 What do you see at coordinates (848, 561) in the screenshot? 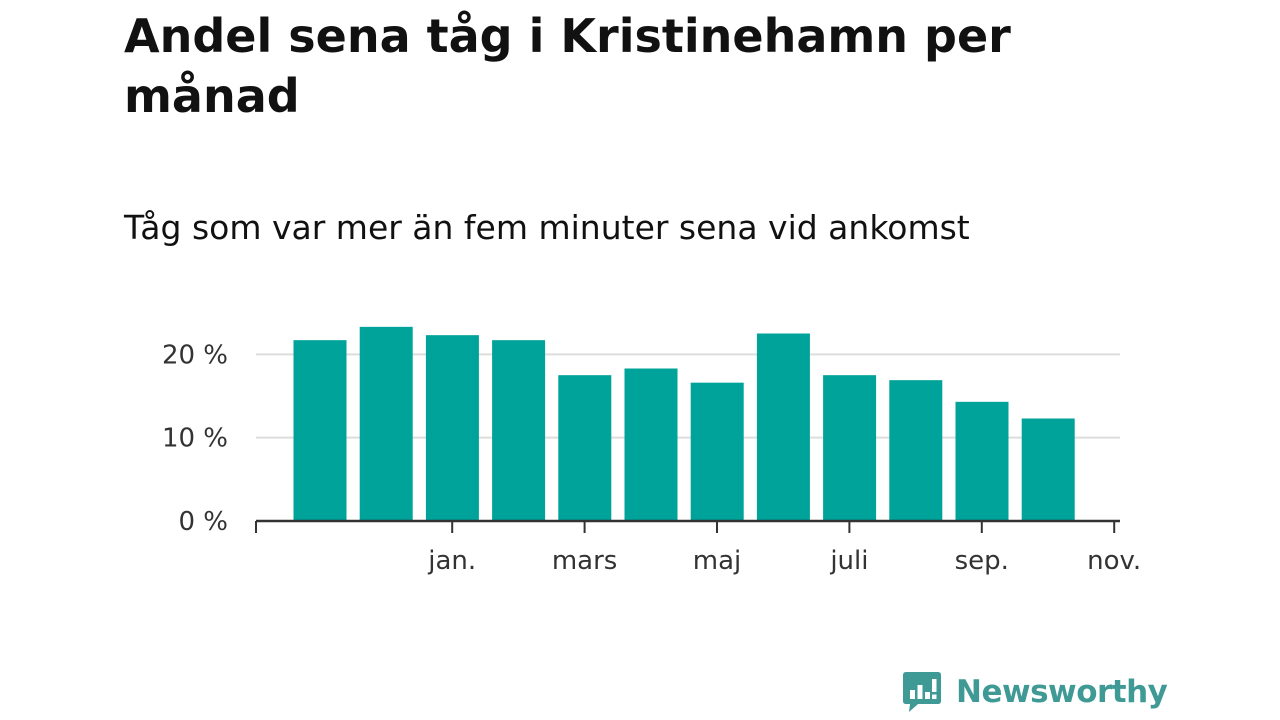
I see `x-tick-label: juli` at bounding box center [848, 561].